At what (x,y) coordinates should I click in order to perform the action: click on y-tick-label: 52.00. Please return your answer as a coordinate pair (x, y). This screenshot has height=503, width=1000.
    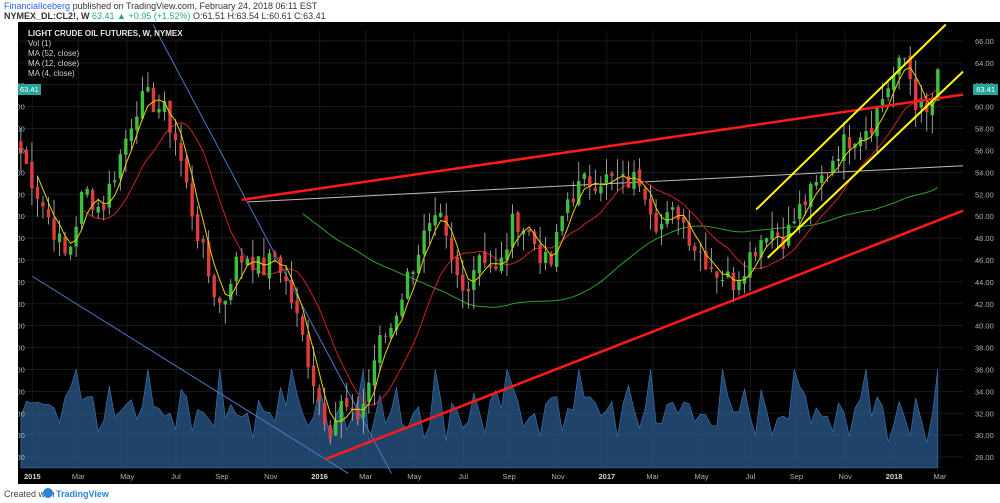
    Looking at the image, I should click on (984, 194).